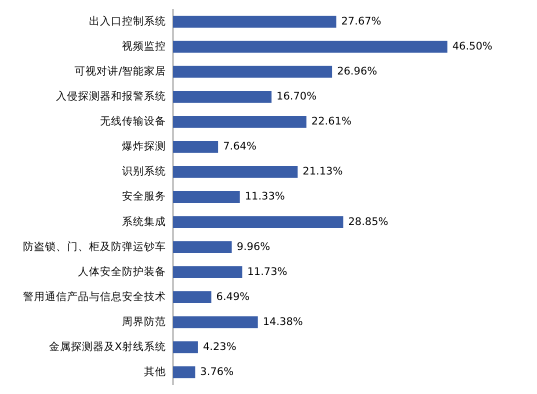 This screenshot has height=394, width=537. I want to click on data-label: 27.67%, so click(361, 22).